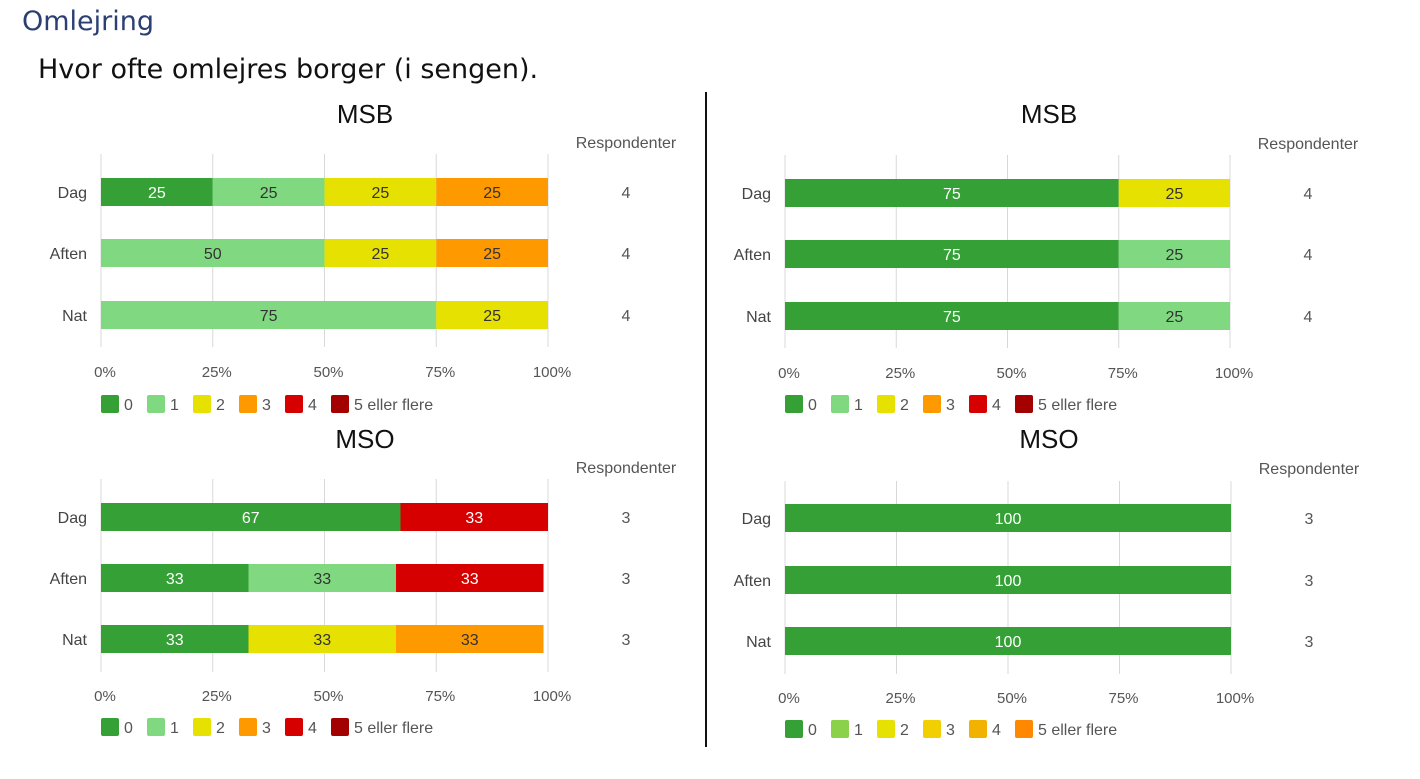 The image size is (1420, 779). Describe the element at coordinates (88, 21) in the screenshot. I see `page-title: Omlejring` at that location.